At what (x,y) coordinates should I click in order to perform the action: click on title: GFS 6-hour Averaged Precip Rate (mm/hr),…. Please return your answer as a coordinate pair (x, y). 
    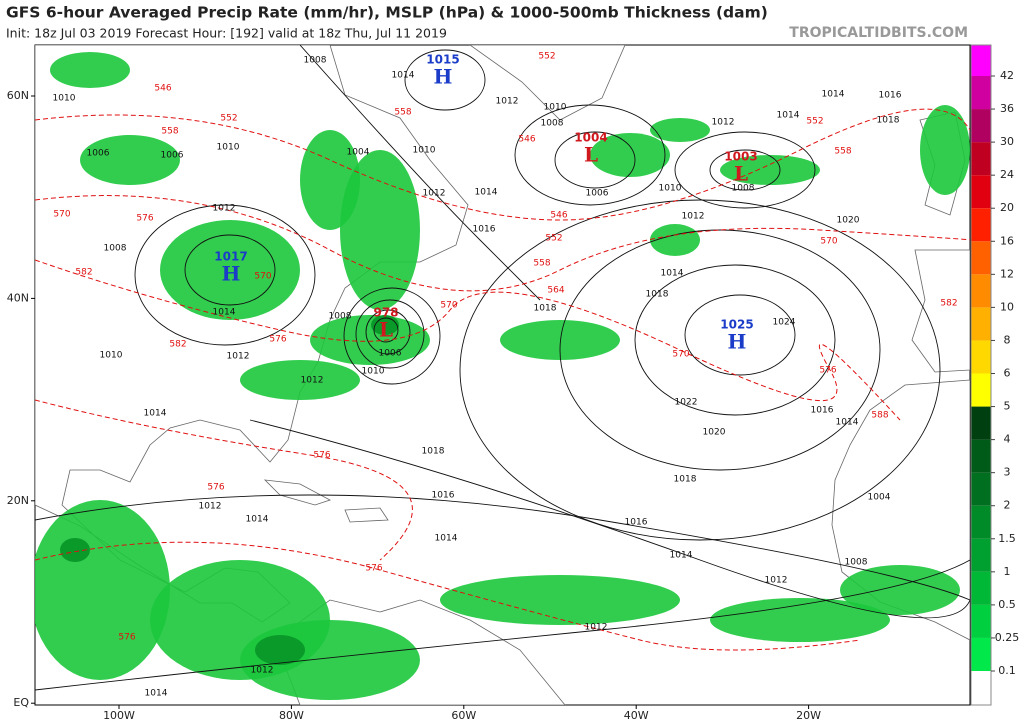
    Looking at the image, I should click on (387, 13).